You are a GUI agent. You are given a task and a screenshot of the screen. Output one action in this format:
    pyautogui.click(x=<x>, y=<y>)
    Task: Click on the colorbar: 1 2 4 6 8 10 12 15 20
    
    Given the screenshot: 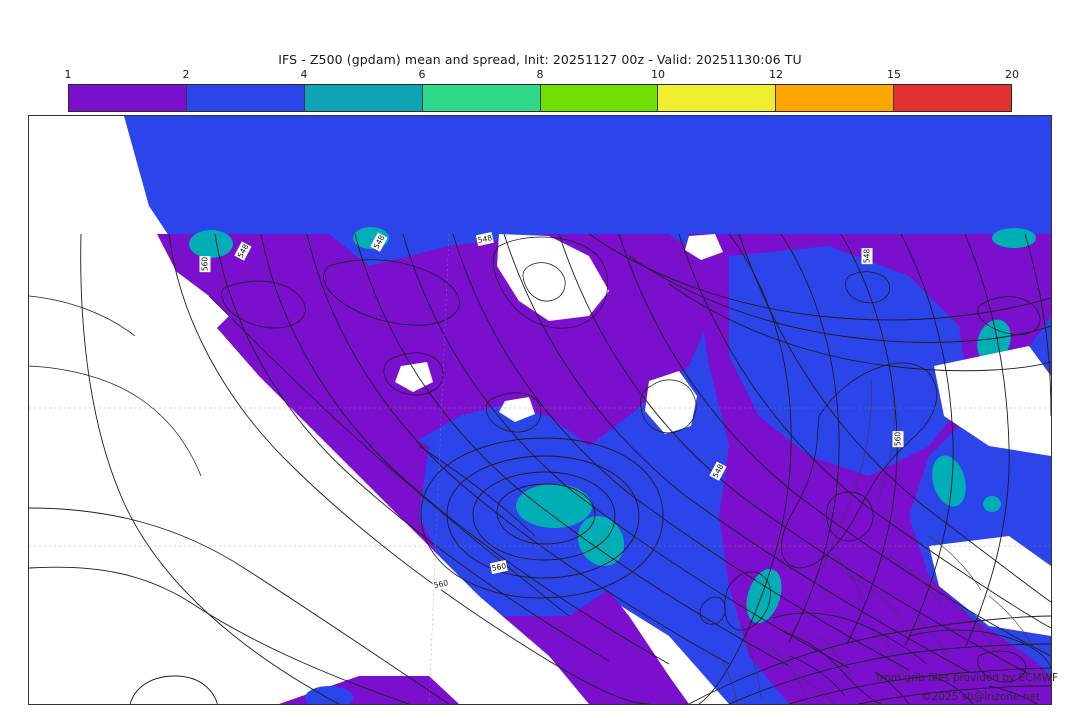 What is the action you would take?
    pyautogui.click(x=542, y=90)
    